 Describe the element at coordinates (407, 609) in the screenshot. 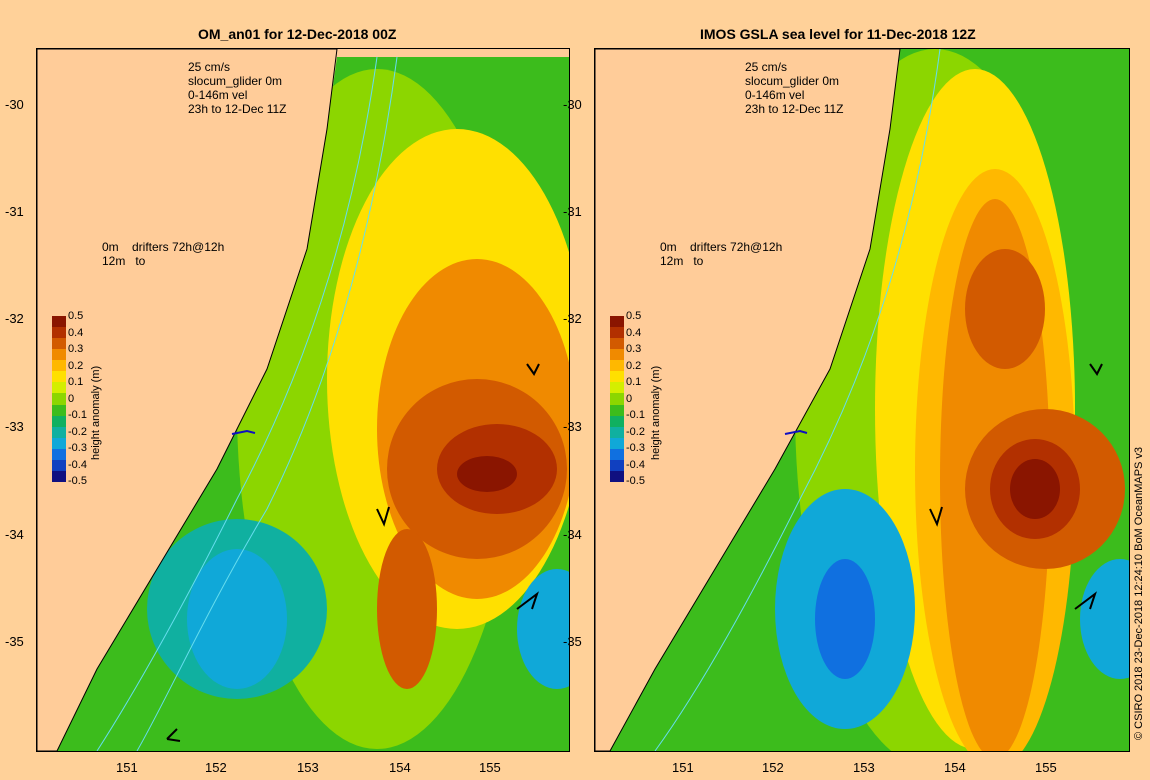

I see `anomaly-orange-south` at that location.